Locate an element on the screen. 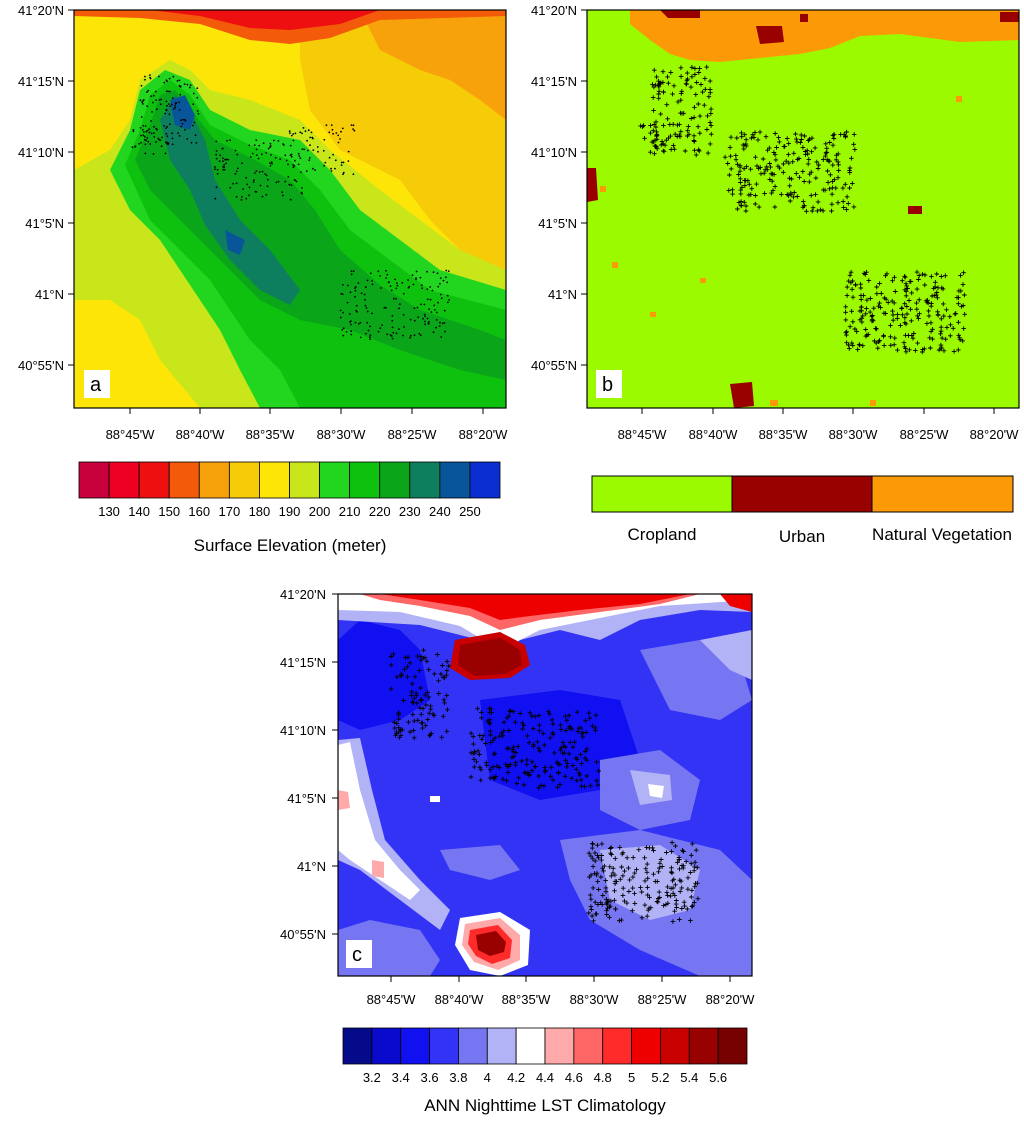  panel-a-colorbar-tick-label: 150 is located at coordinates (169, 511).